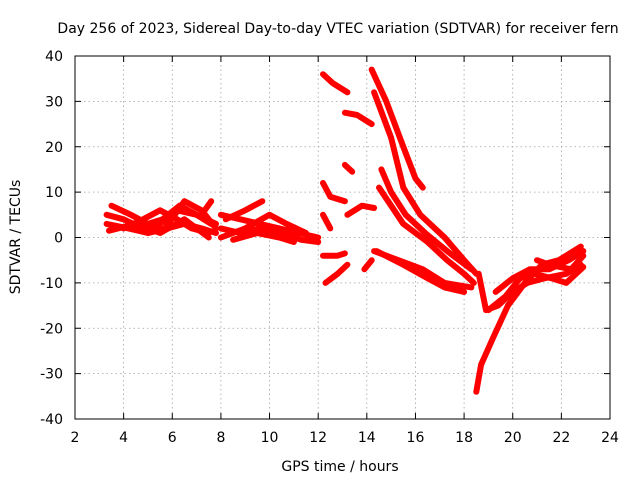 Image resolution: width=640 pixels, height=480 pixels. I want to click on x-tick-label: 14, so click(367, 438).